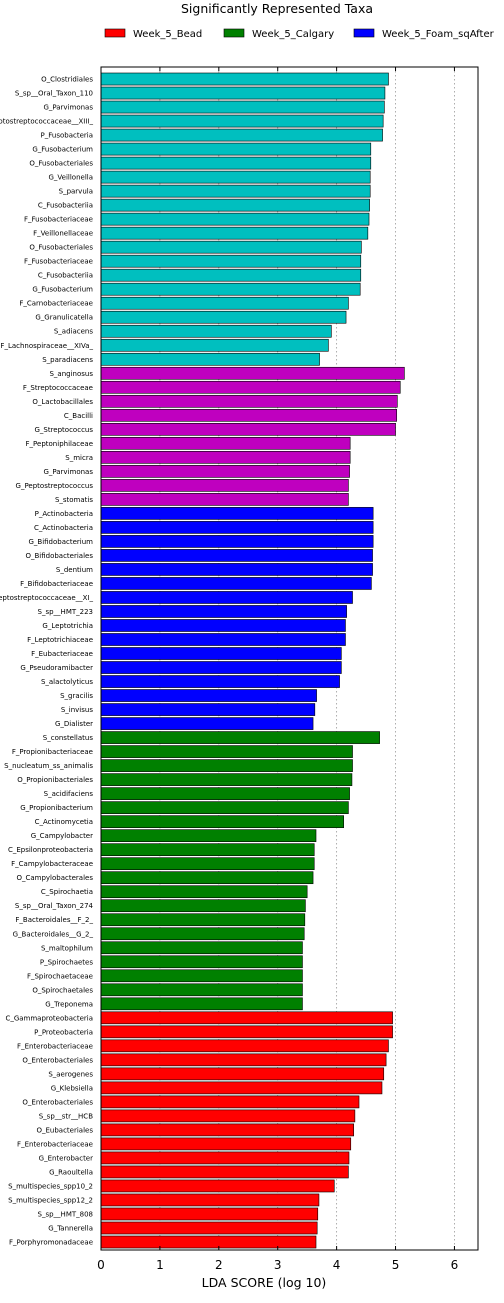 The image size is (504, 1303). I want to click on chart-title: Significantly Represented Taxa, so click(277, 8).